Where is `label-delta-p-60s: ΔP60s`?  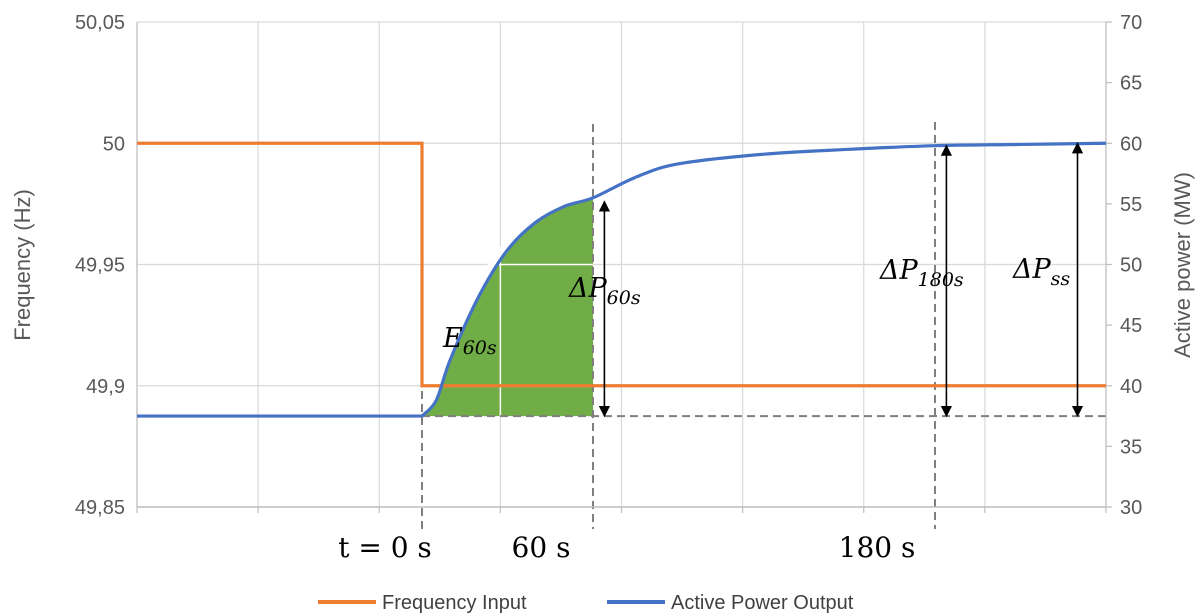 label-delta-p-60s: ΔP60s is located at coordinates (604, 291).